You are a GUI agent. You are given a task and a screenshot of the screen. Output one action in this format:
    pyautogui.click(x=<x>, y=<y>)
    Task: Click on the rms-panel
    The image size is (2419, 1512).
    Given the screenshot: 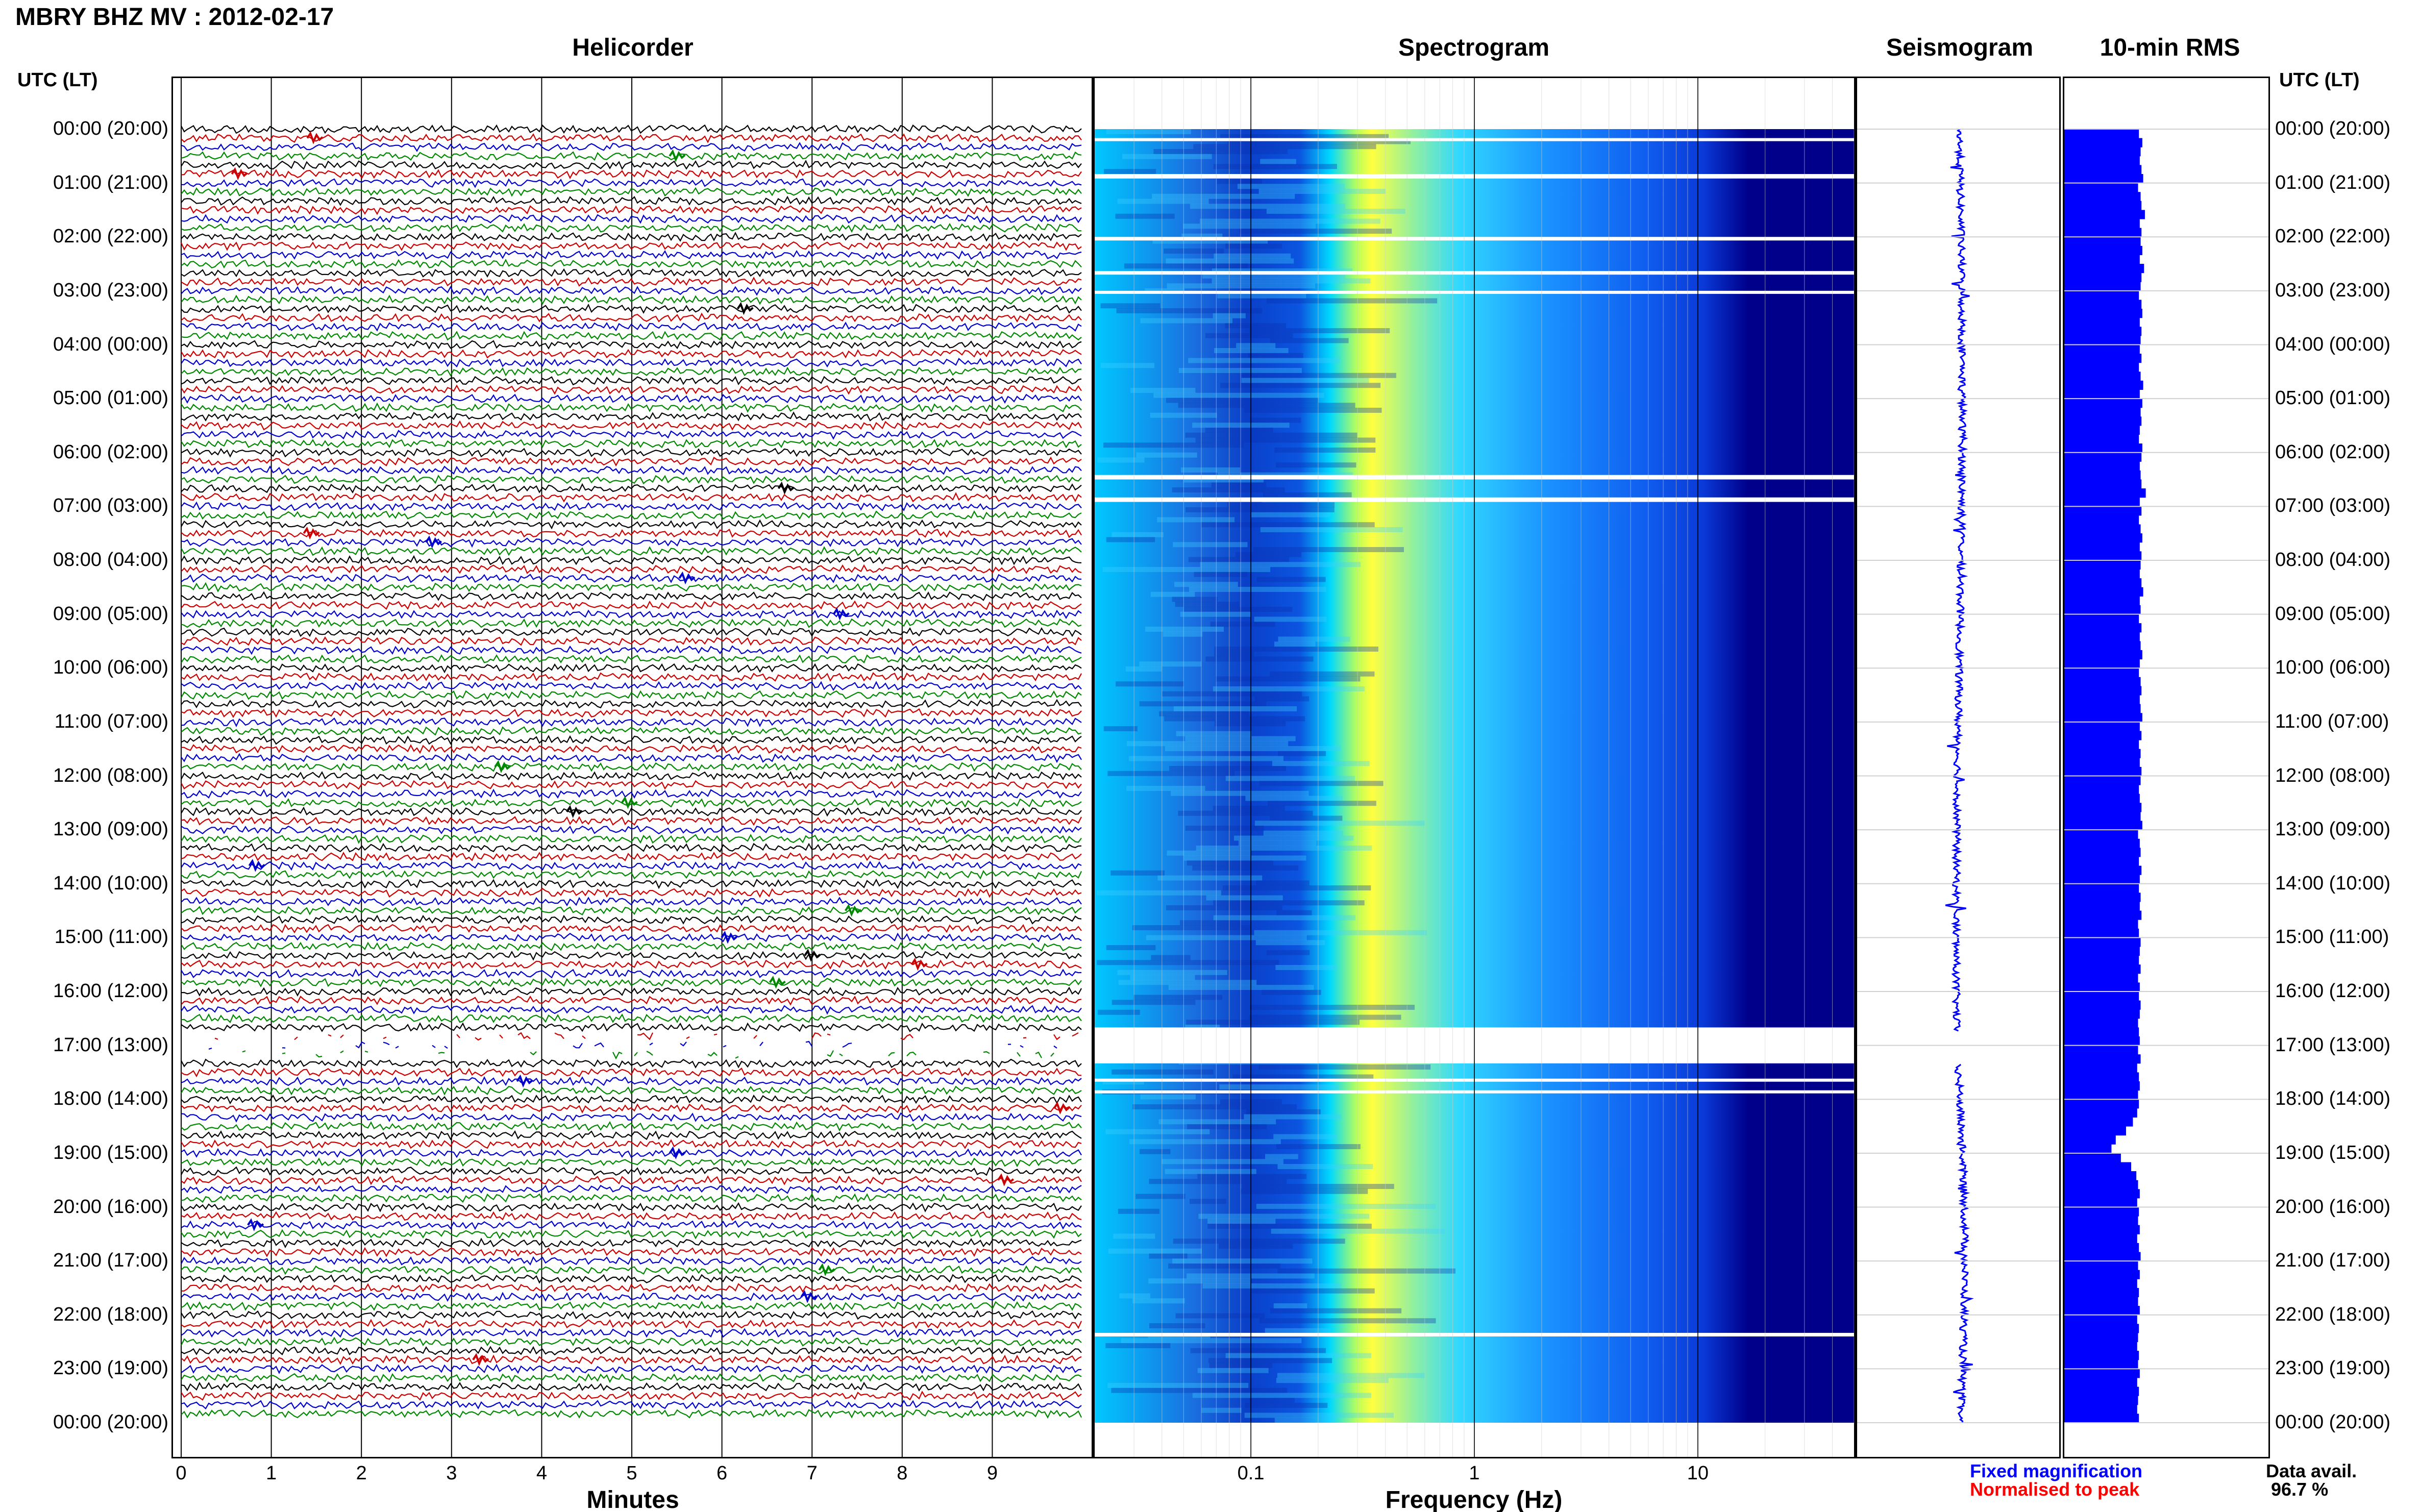 What is the action you would take?
    pyautogui.click(x=2166, y=767)
    